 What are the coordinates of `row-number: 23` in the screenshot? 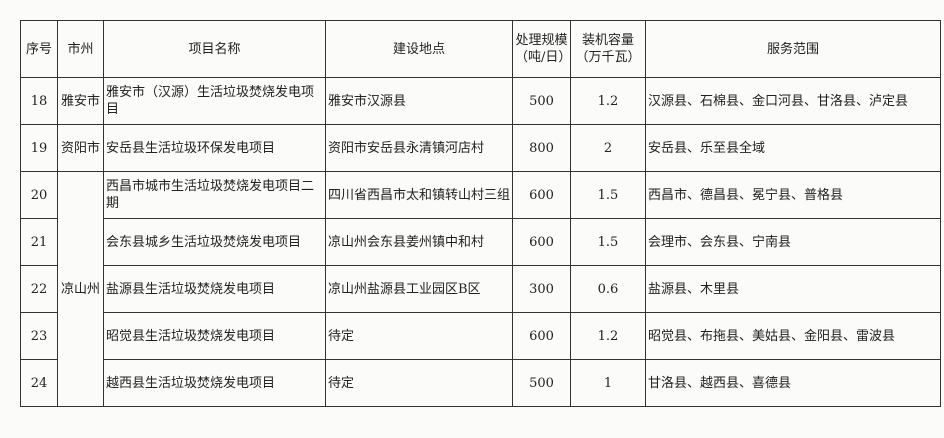 It's located at (39, 336).